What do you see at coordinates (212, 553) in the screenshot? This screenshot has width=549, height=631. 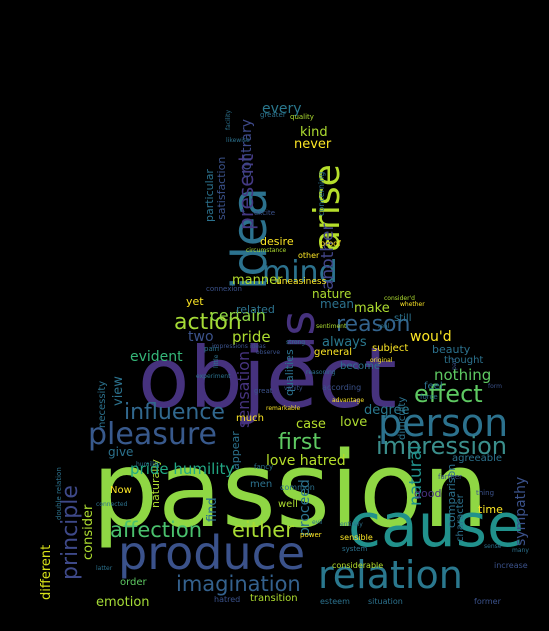 I see `word: produce` at bounding box center [212, 553].